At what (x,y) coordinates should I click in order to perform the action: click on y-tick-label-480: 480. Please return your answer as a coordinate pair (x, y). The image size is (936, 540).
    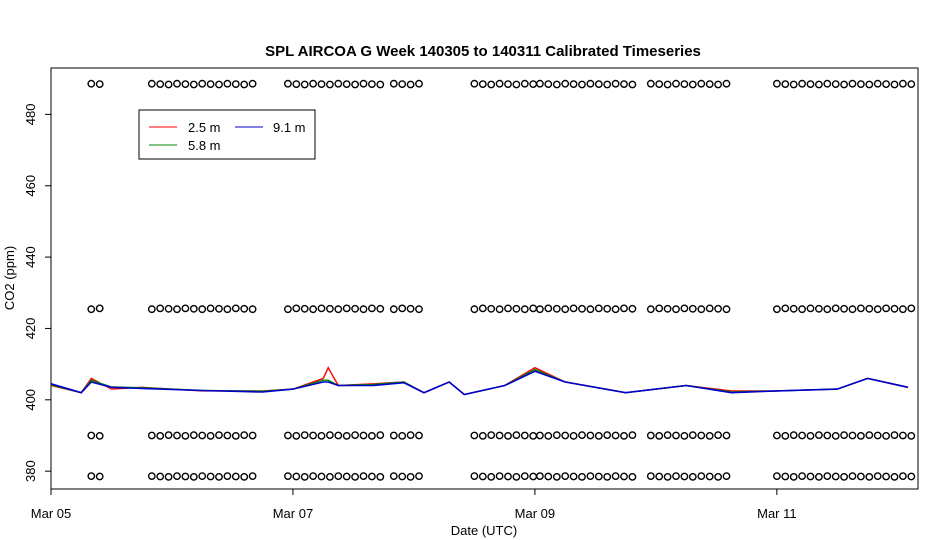
    Looking at the image, I should click on (30, 115).